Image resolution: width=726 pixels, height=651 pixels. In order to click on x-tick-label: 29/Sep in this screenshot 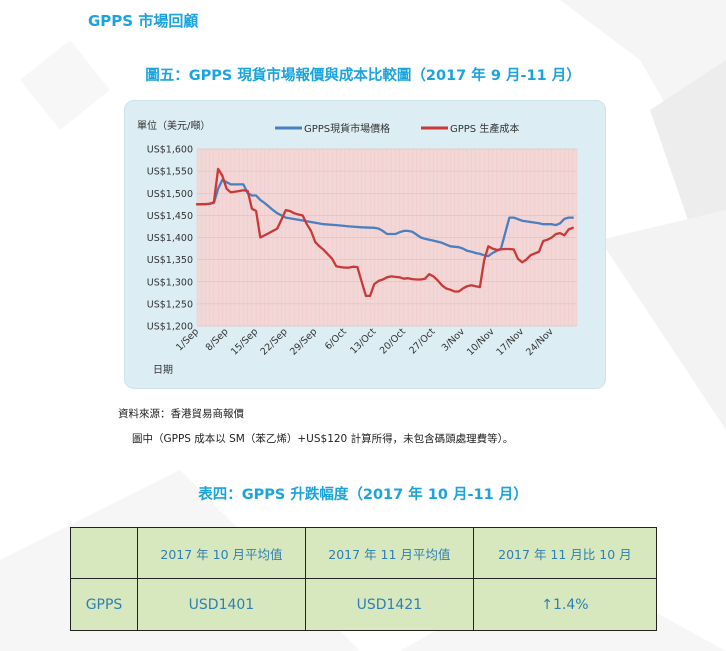, I will do `click(303, 341)`.